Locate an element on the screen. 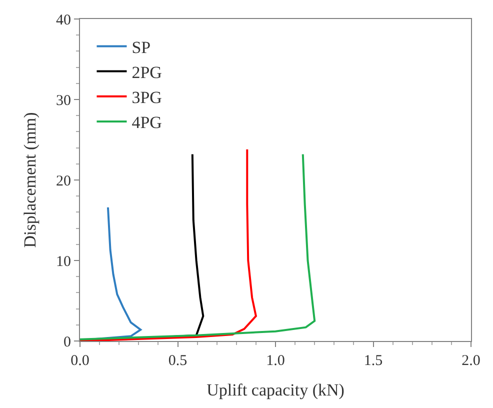 The image size is (493, 408). y-tick-label: 10 is located at coordinates (63, 262).